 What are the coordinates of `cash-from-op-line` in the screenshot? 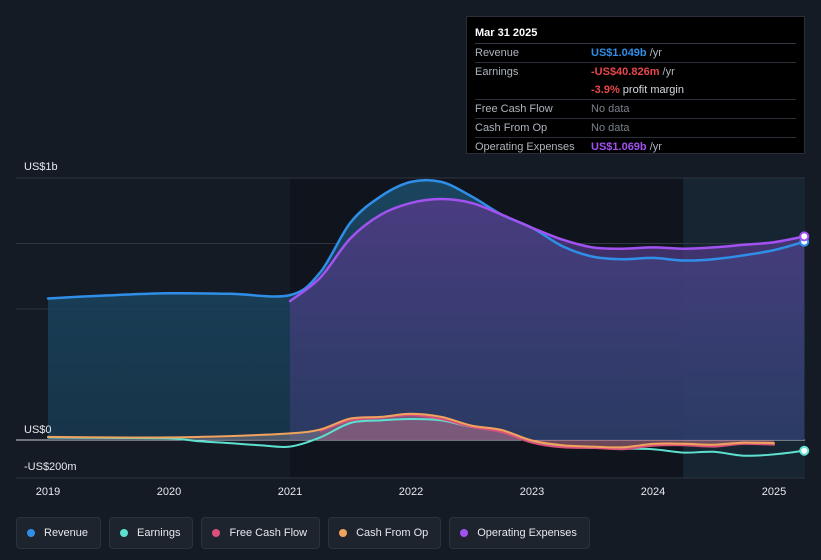 It's located at (411, 430).